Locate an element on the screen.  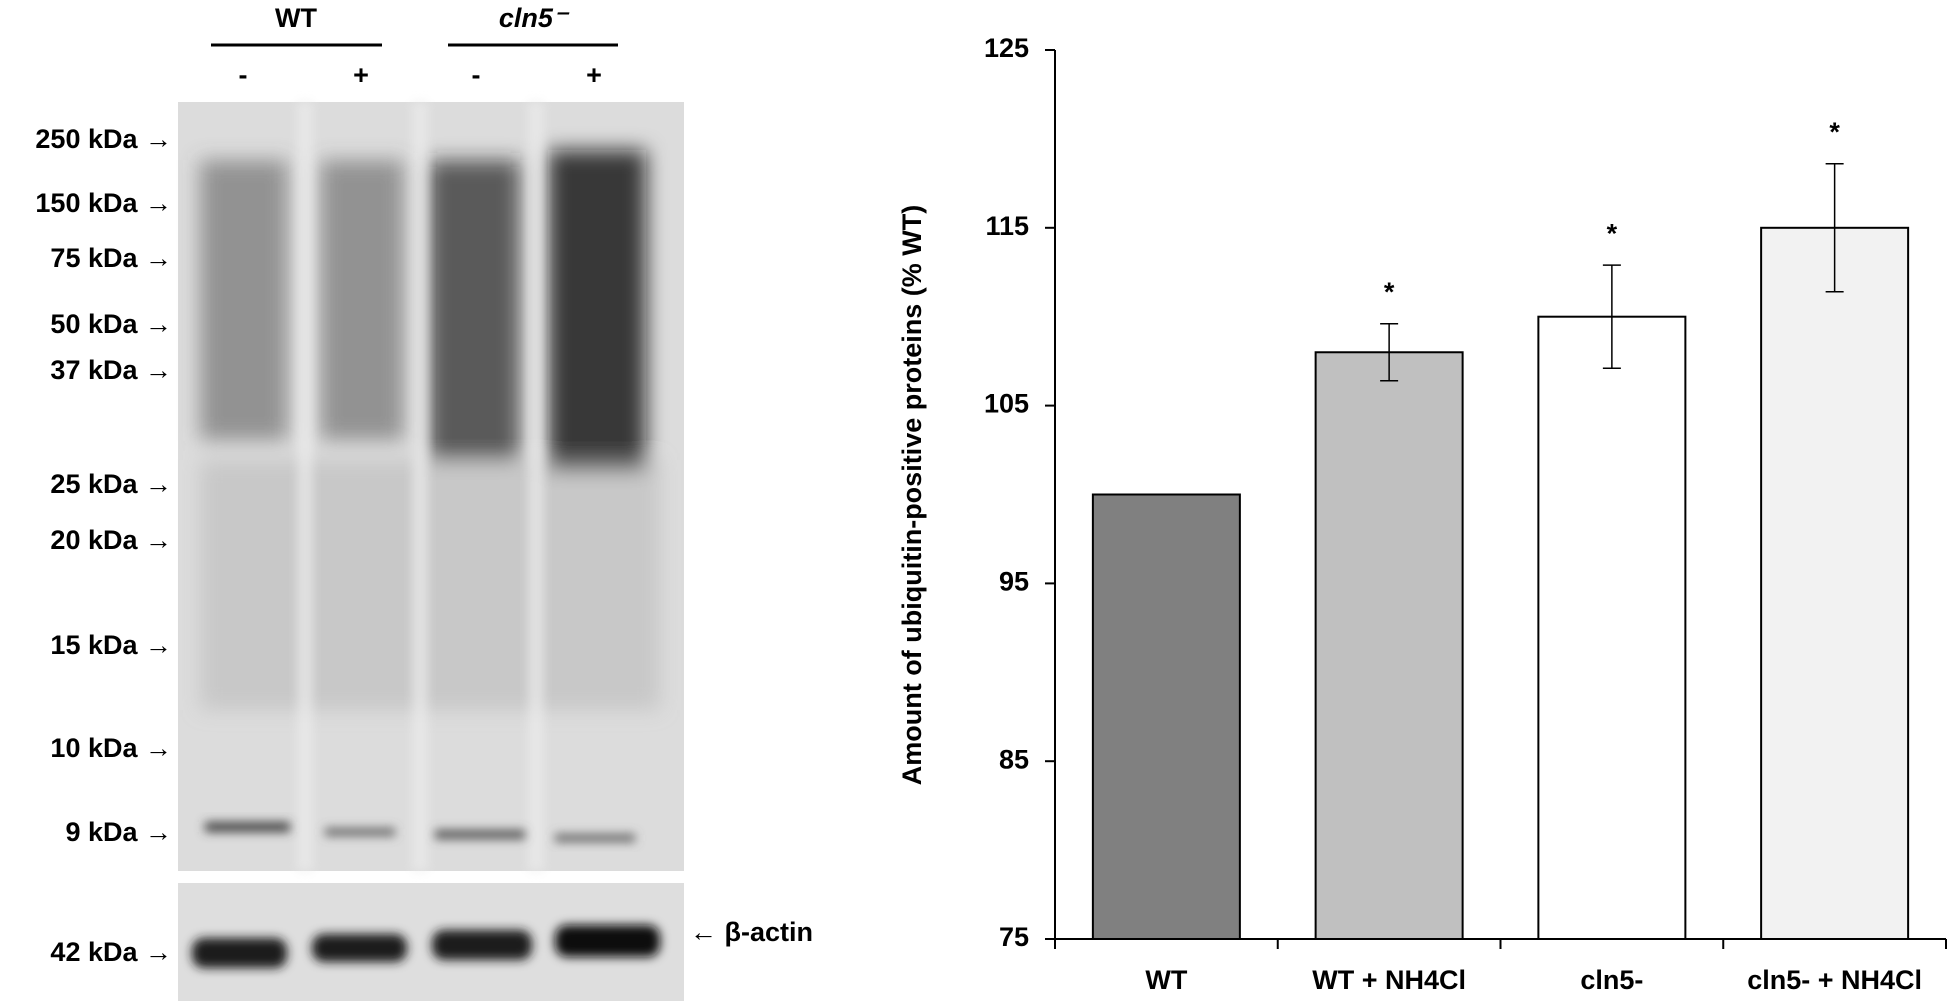
actin-bands is located at coordinates (426, 946).